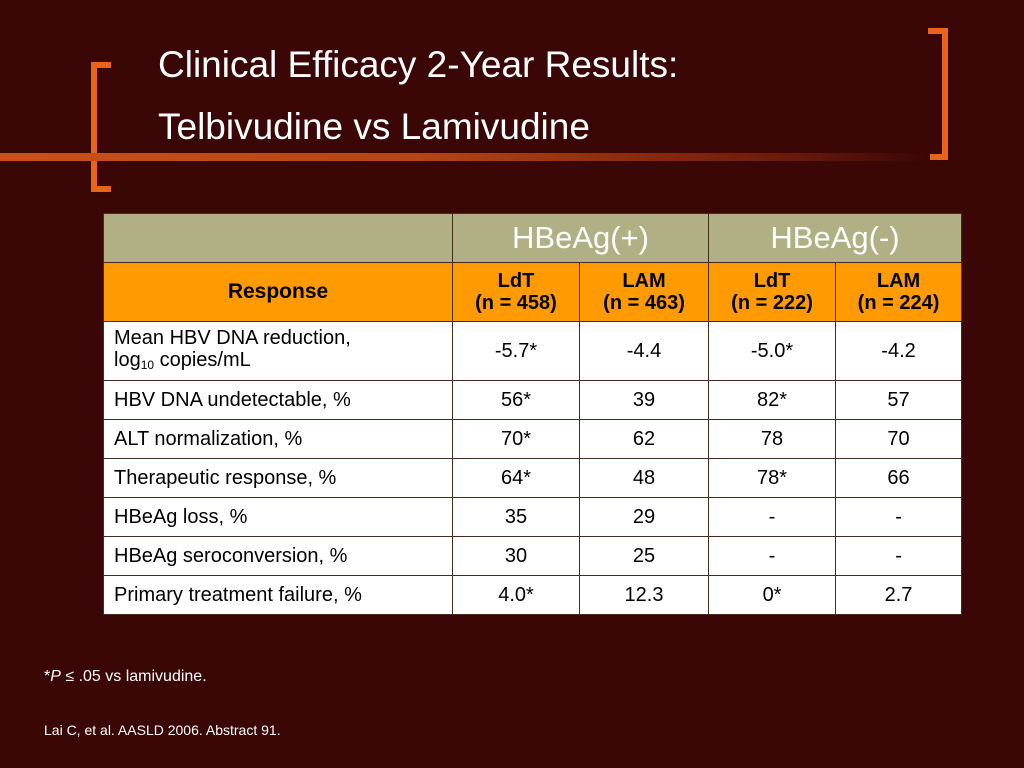 The image size is (1024, 768). Describe the element at coordinates (644, 439) in the screenshot. I see `table-cell: 62` at that location.